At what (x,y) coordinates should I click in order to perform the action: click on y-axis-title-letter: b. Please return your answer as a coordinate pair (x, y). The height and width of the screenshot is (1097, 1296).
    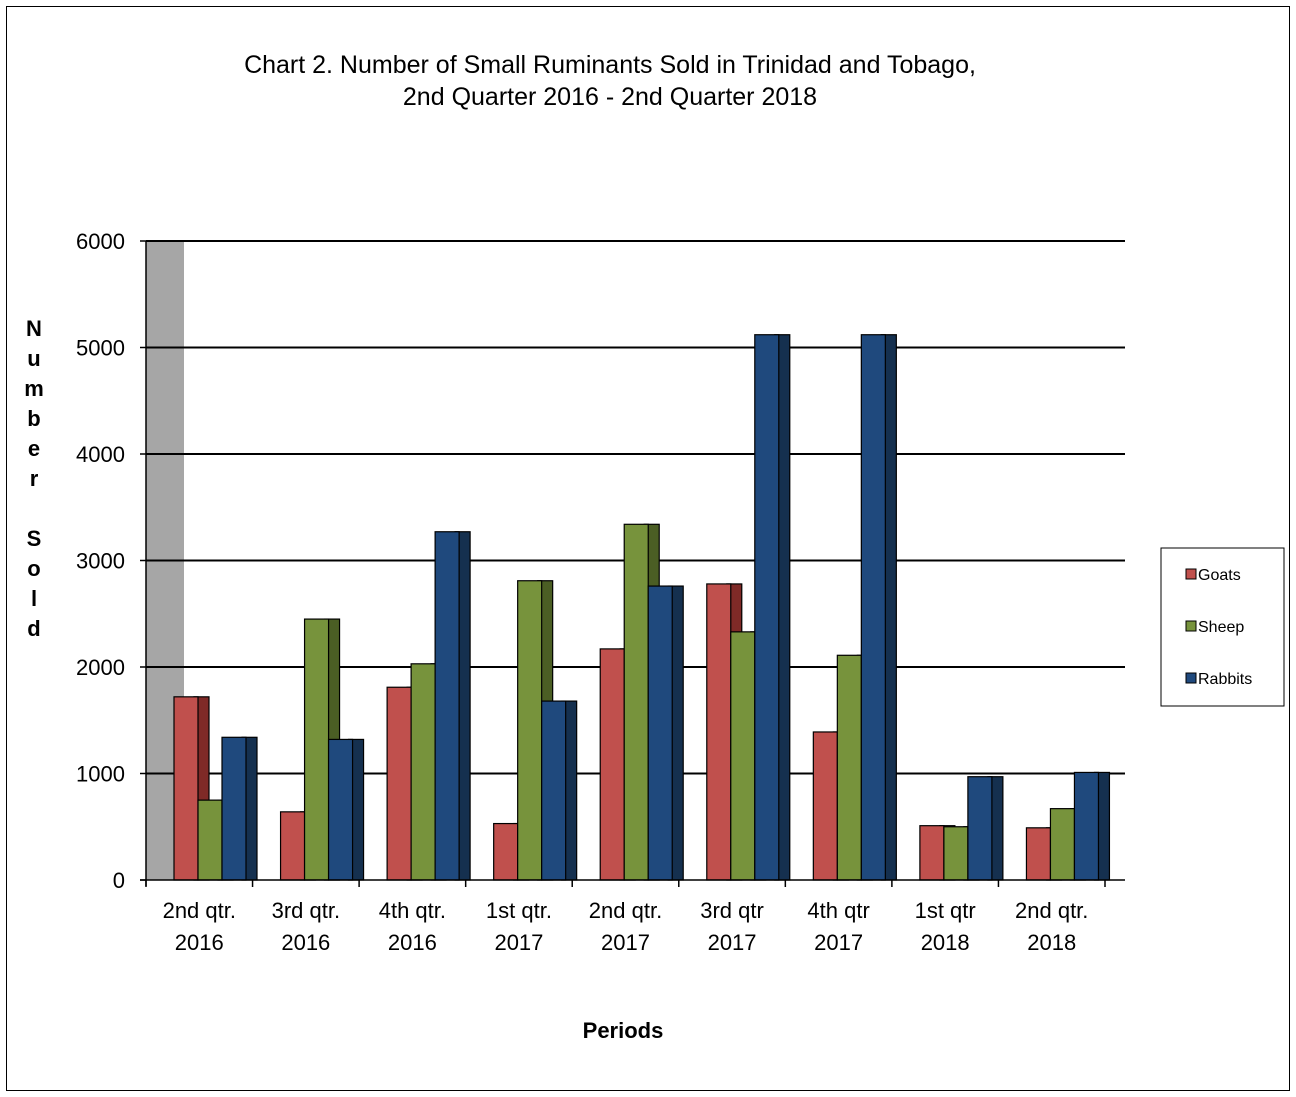
    Looking at the image, I should click on (33, 418).